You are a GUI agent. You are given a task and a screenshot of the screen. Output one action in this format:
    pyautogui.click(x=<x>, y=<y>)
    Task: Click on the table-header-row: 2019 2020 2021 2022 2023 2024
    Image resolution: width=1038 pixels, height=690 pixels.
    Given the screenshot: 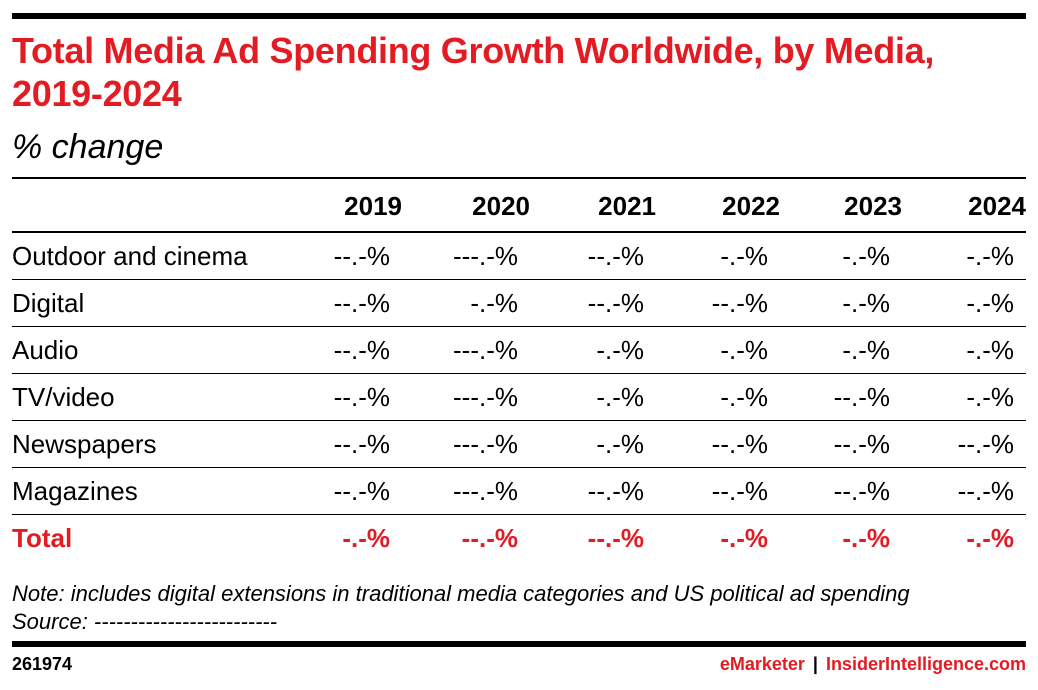 What is the action you would take?
    pyautogui.click(x=519, y=207)
    